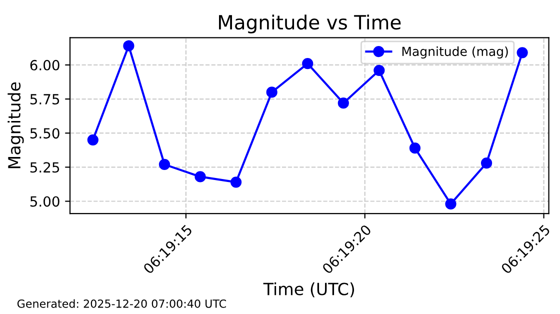 The height and width of the screenshot is (314, 560). Describe the element at coordinates (16, 125) in the screenshot. I see `y-axis-title: Magnitude` at that location.